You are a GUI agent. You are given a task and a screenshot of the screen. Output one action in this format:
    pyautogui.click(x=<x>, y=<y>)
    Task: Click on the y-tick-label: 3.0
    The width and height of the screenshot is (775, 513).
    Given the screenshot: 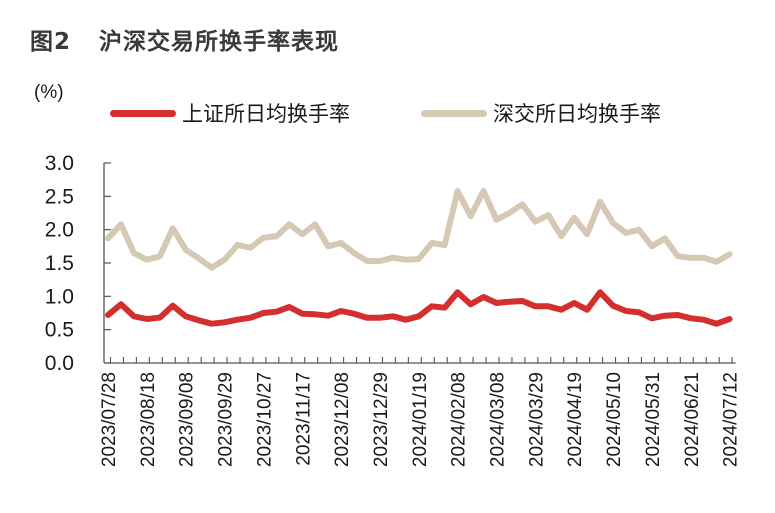 What is the action you would take?
    pyautogui.click(x=59, y=163)
    